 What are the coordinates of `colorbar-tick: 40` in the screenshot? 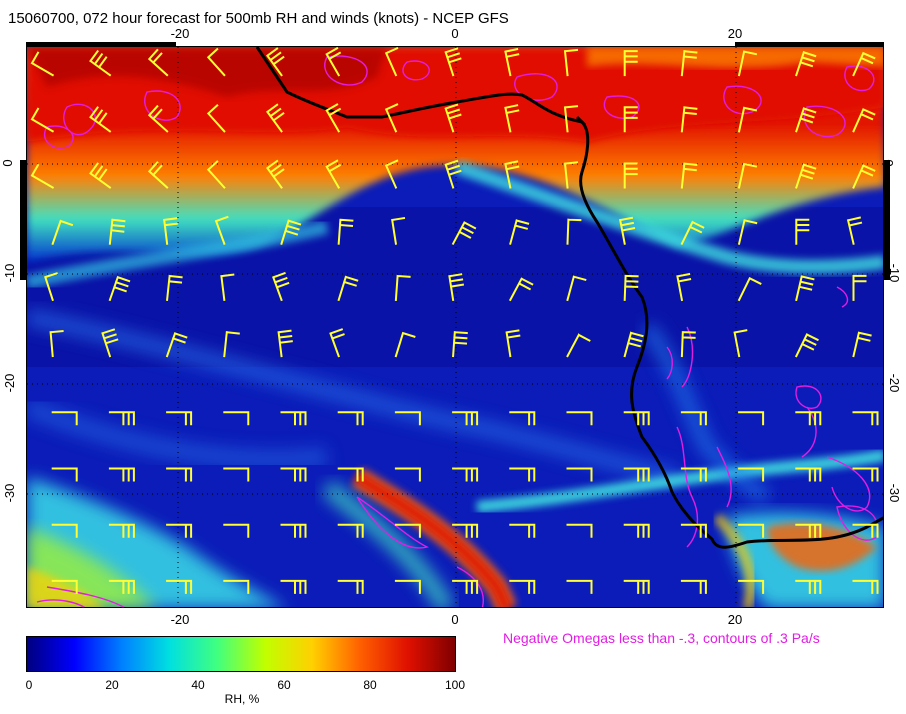 It's located at (198, 685).